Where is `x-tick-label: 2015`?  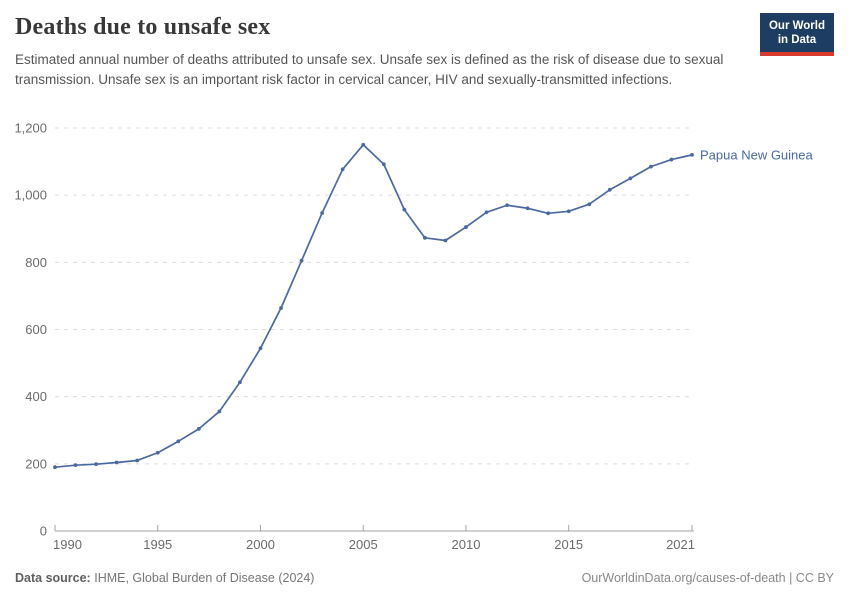
x-tick-label: 2015 is located at coordinates (568, 544).